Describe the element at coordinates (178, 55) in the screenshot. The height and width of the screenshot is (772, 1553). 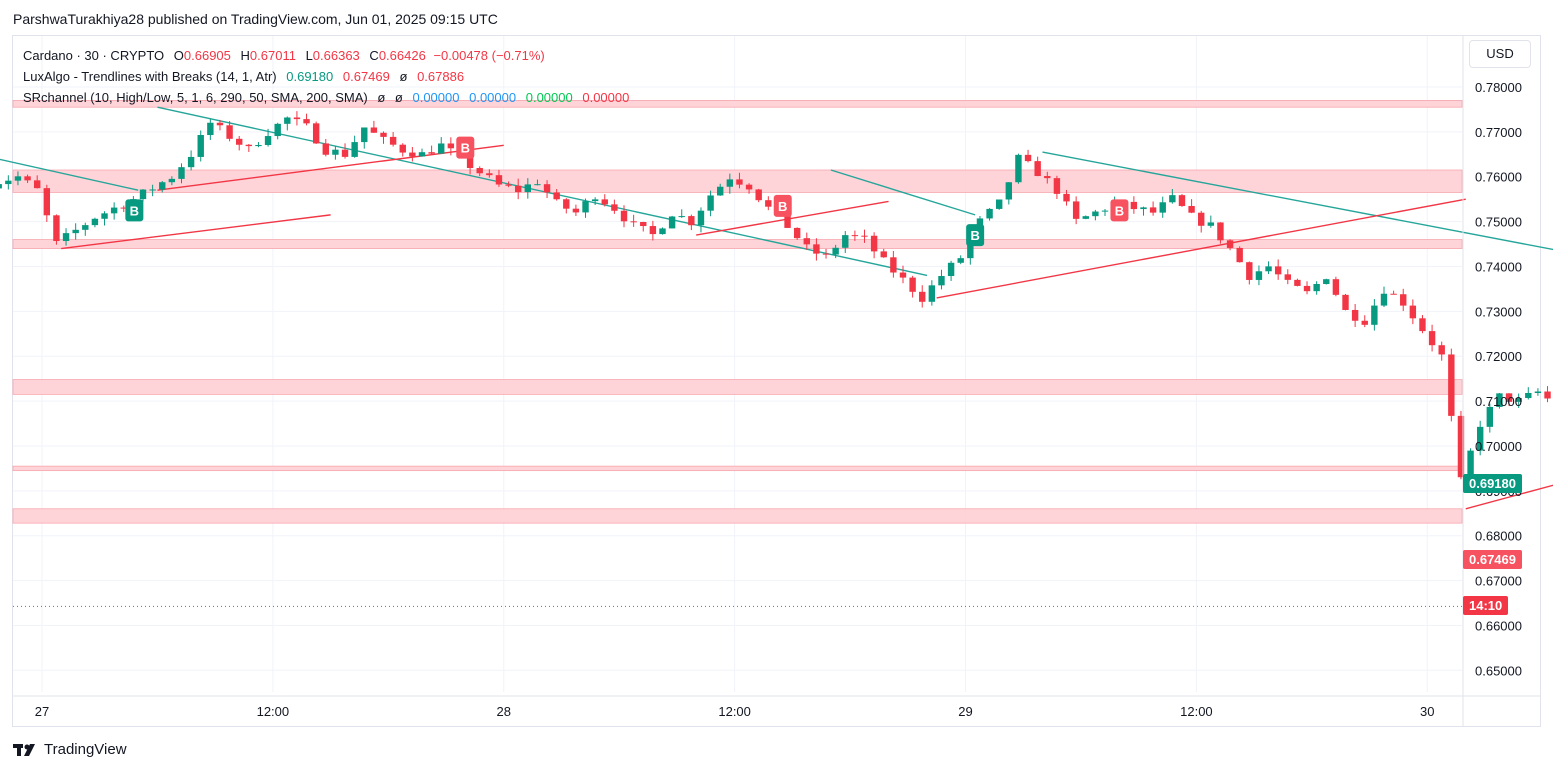
I see `open-label: O` at that location.